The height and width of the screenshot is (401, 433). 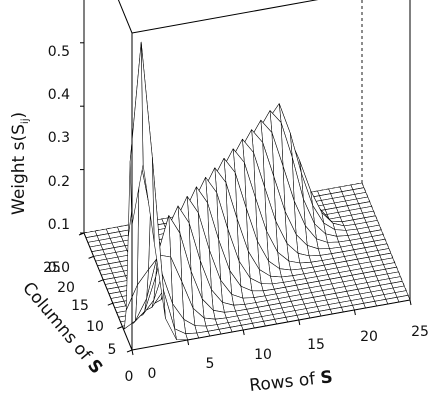 I want to click on x-tick-label: 15, so click(x=316, y=345).